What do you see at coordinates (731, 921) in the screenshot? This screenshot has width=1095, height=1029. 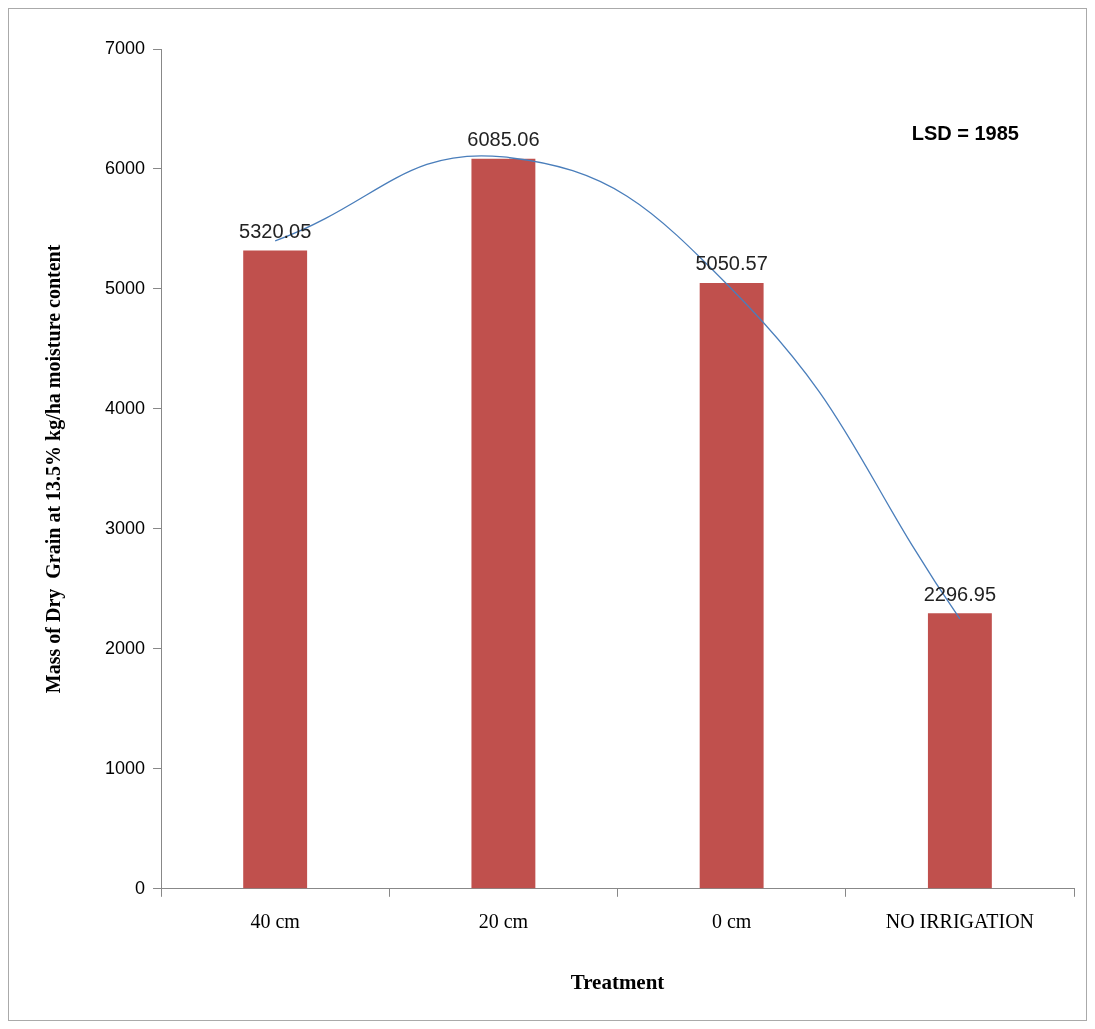 I see `x-tick-label: 0 cm` at bounding box center [731, 921].